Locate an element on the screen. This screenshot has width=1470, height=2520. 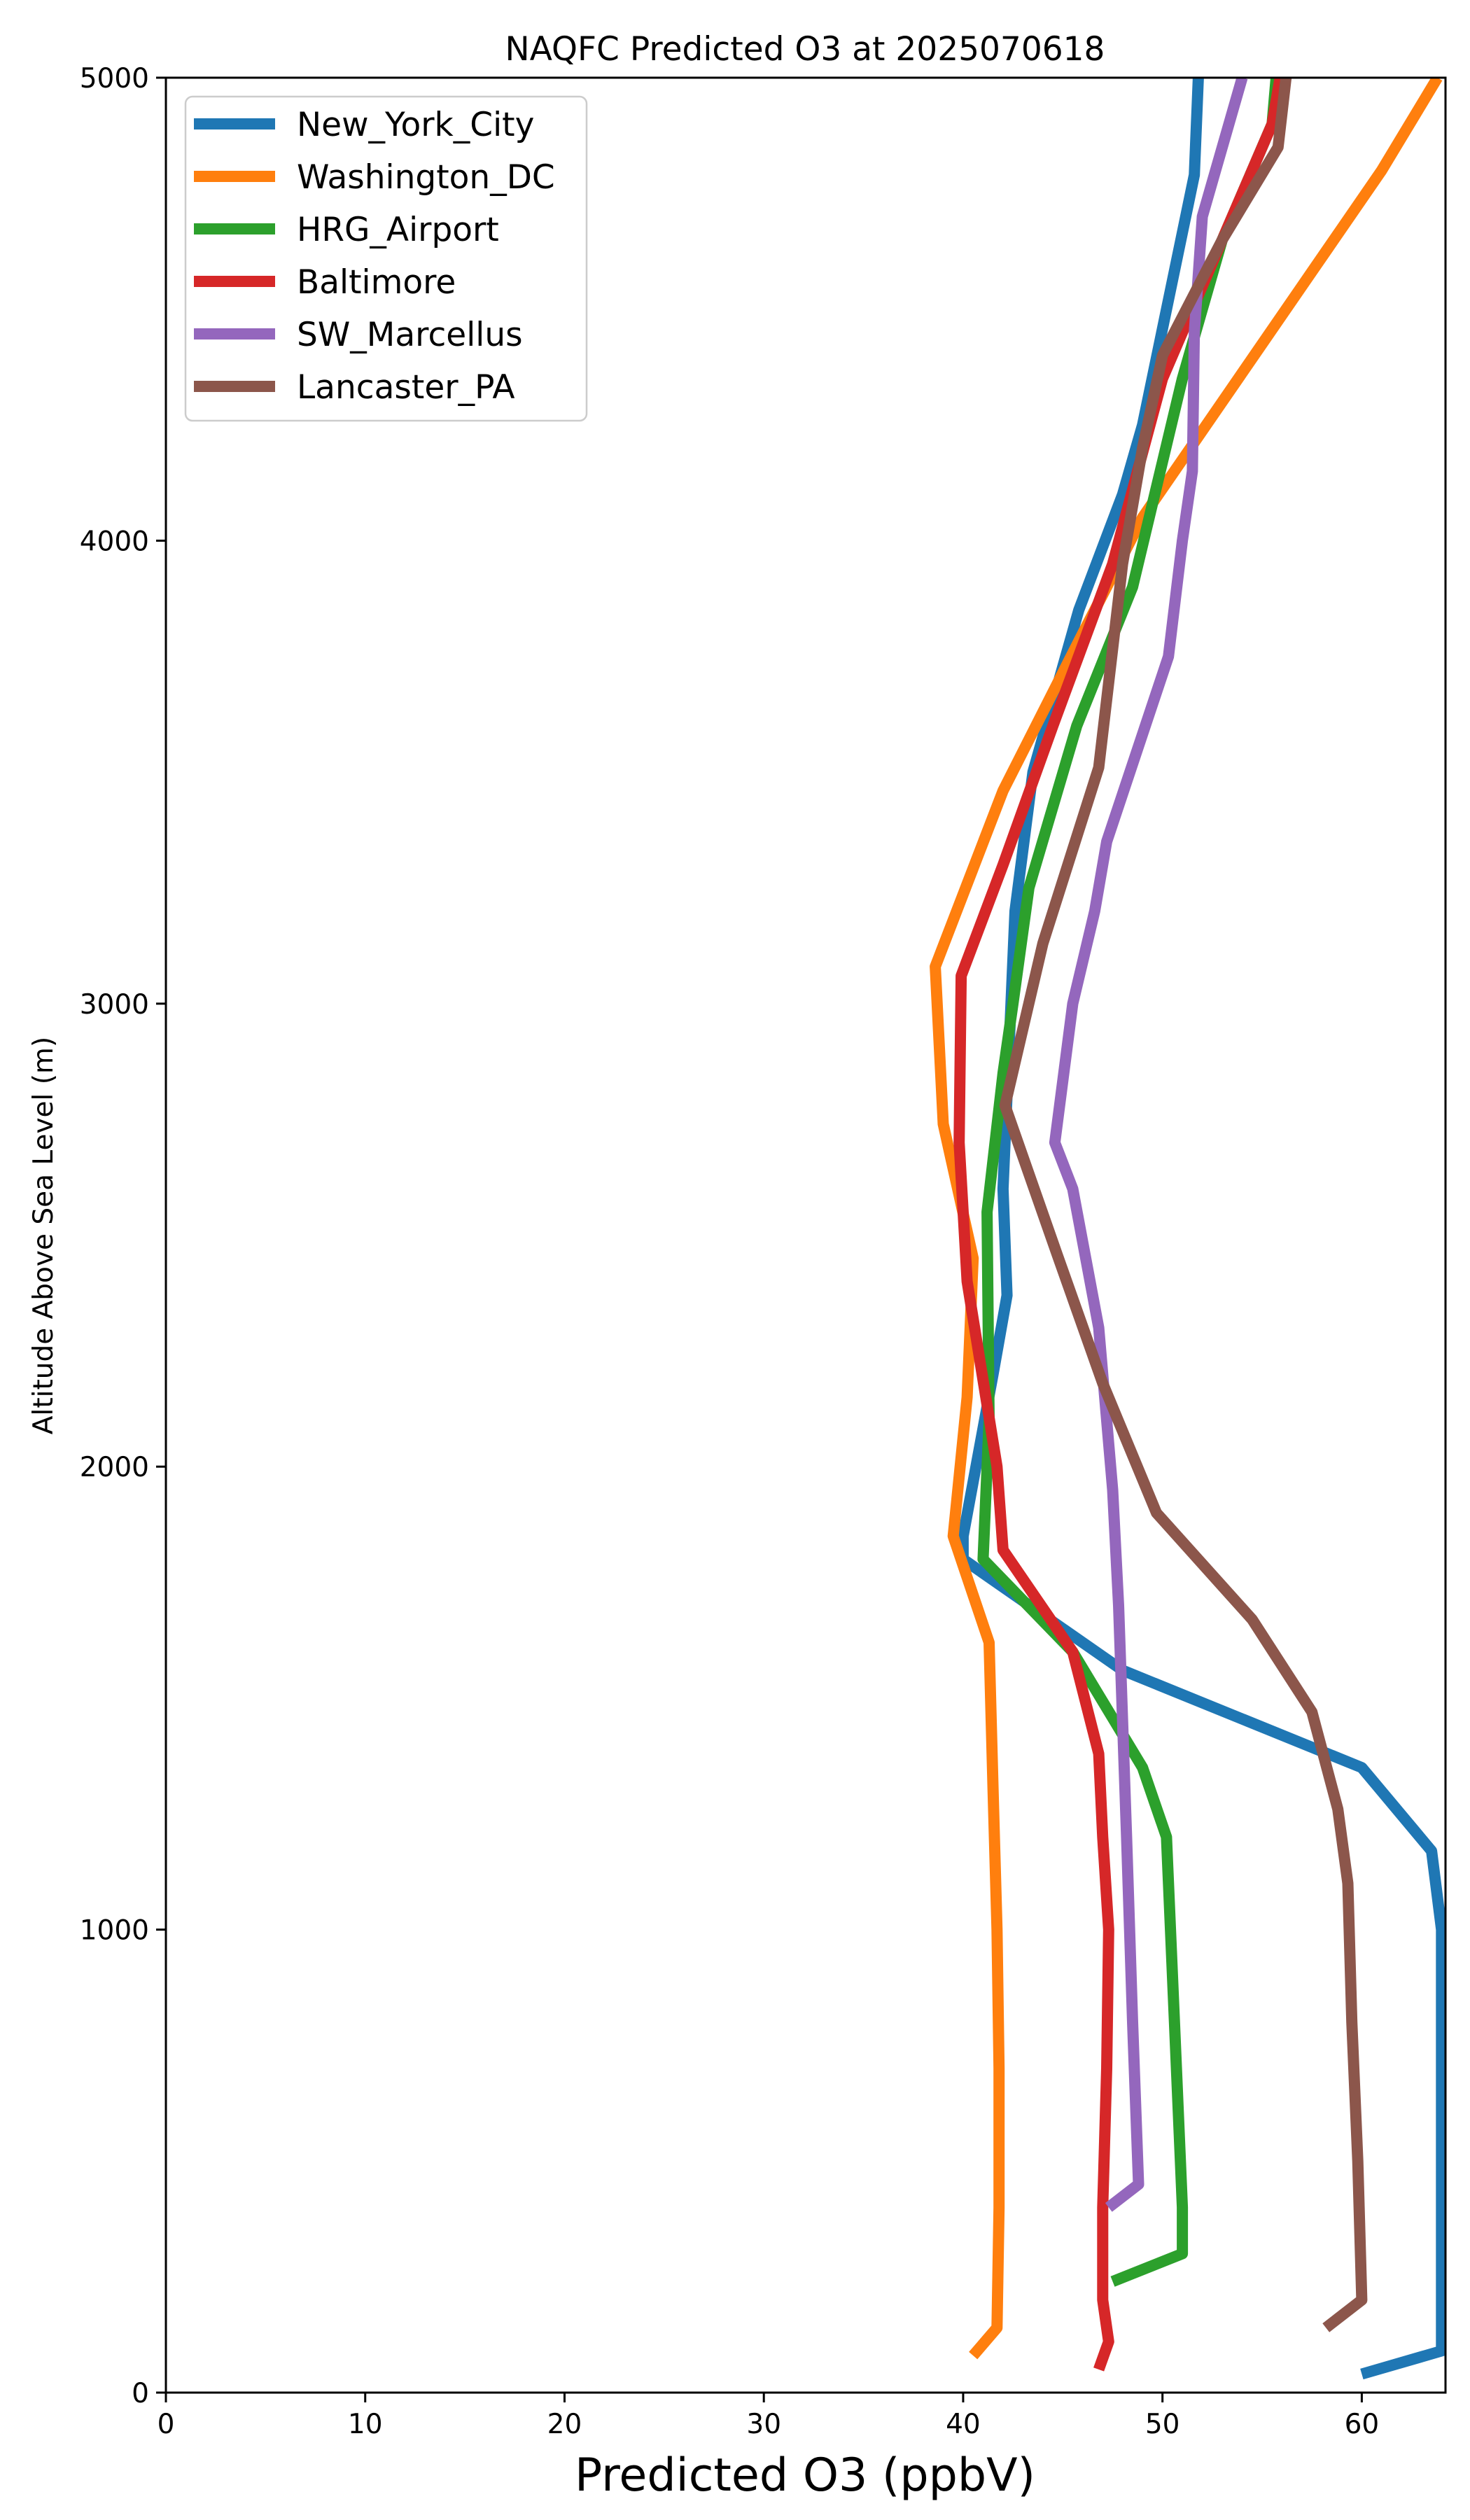
x-axis-label: Predicted O3 (ppbV) is located at coordinates (805, 2475).